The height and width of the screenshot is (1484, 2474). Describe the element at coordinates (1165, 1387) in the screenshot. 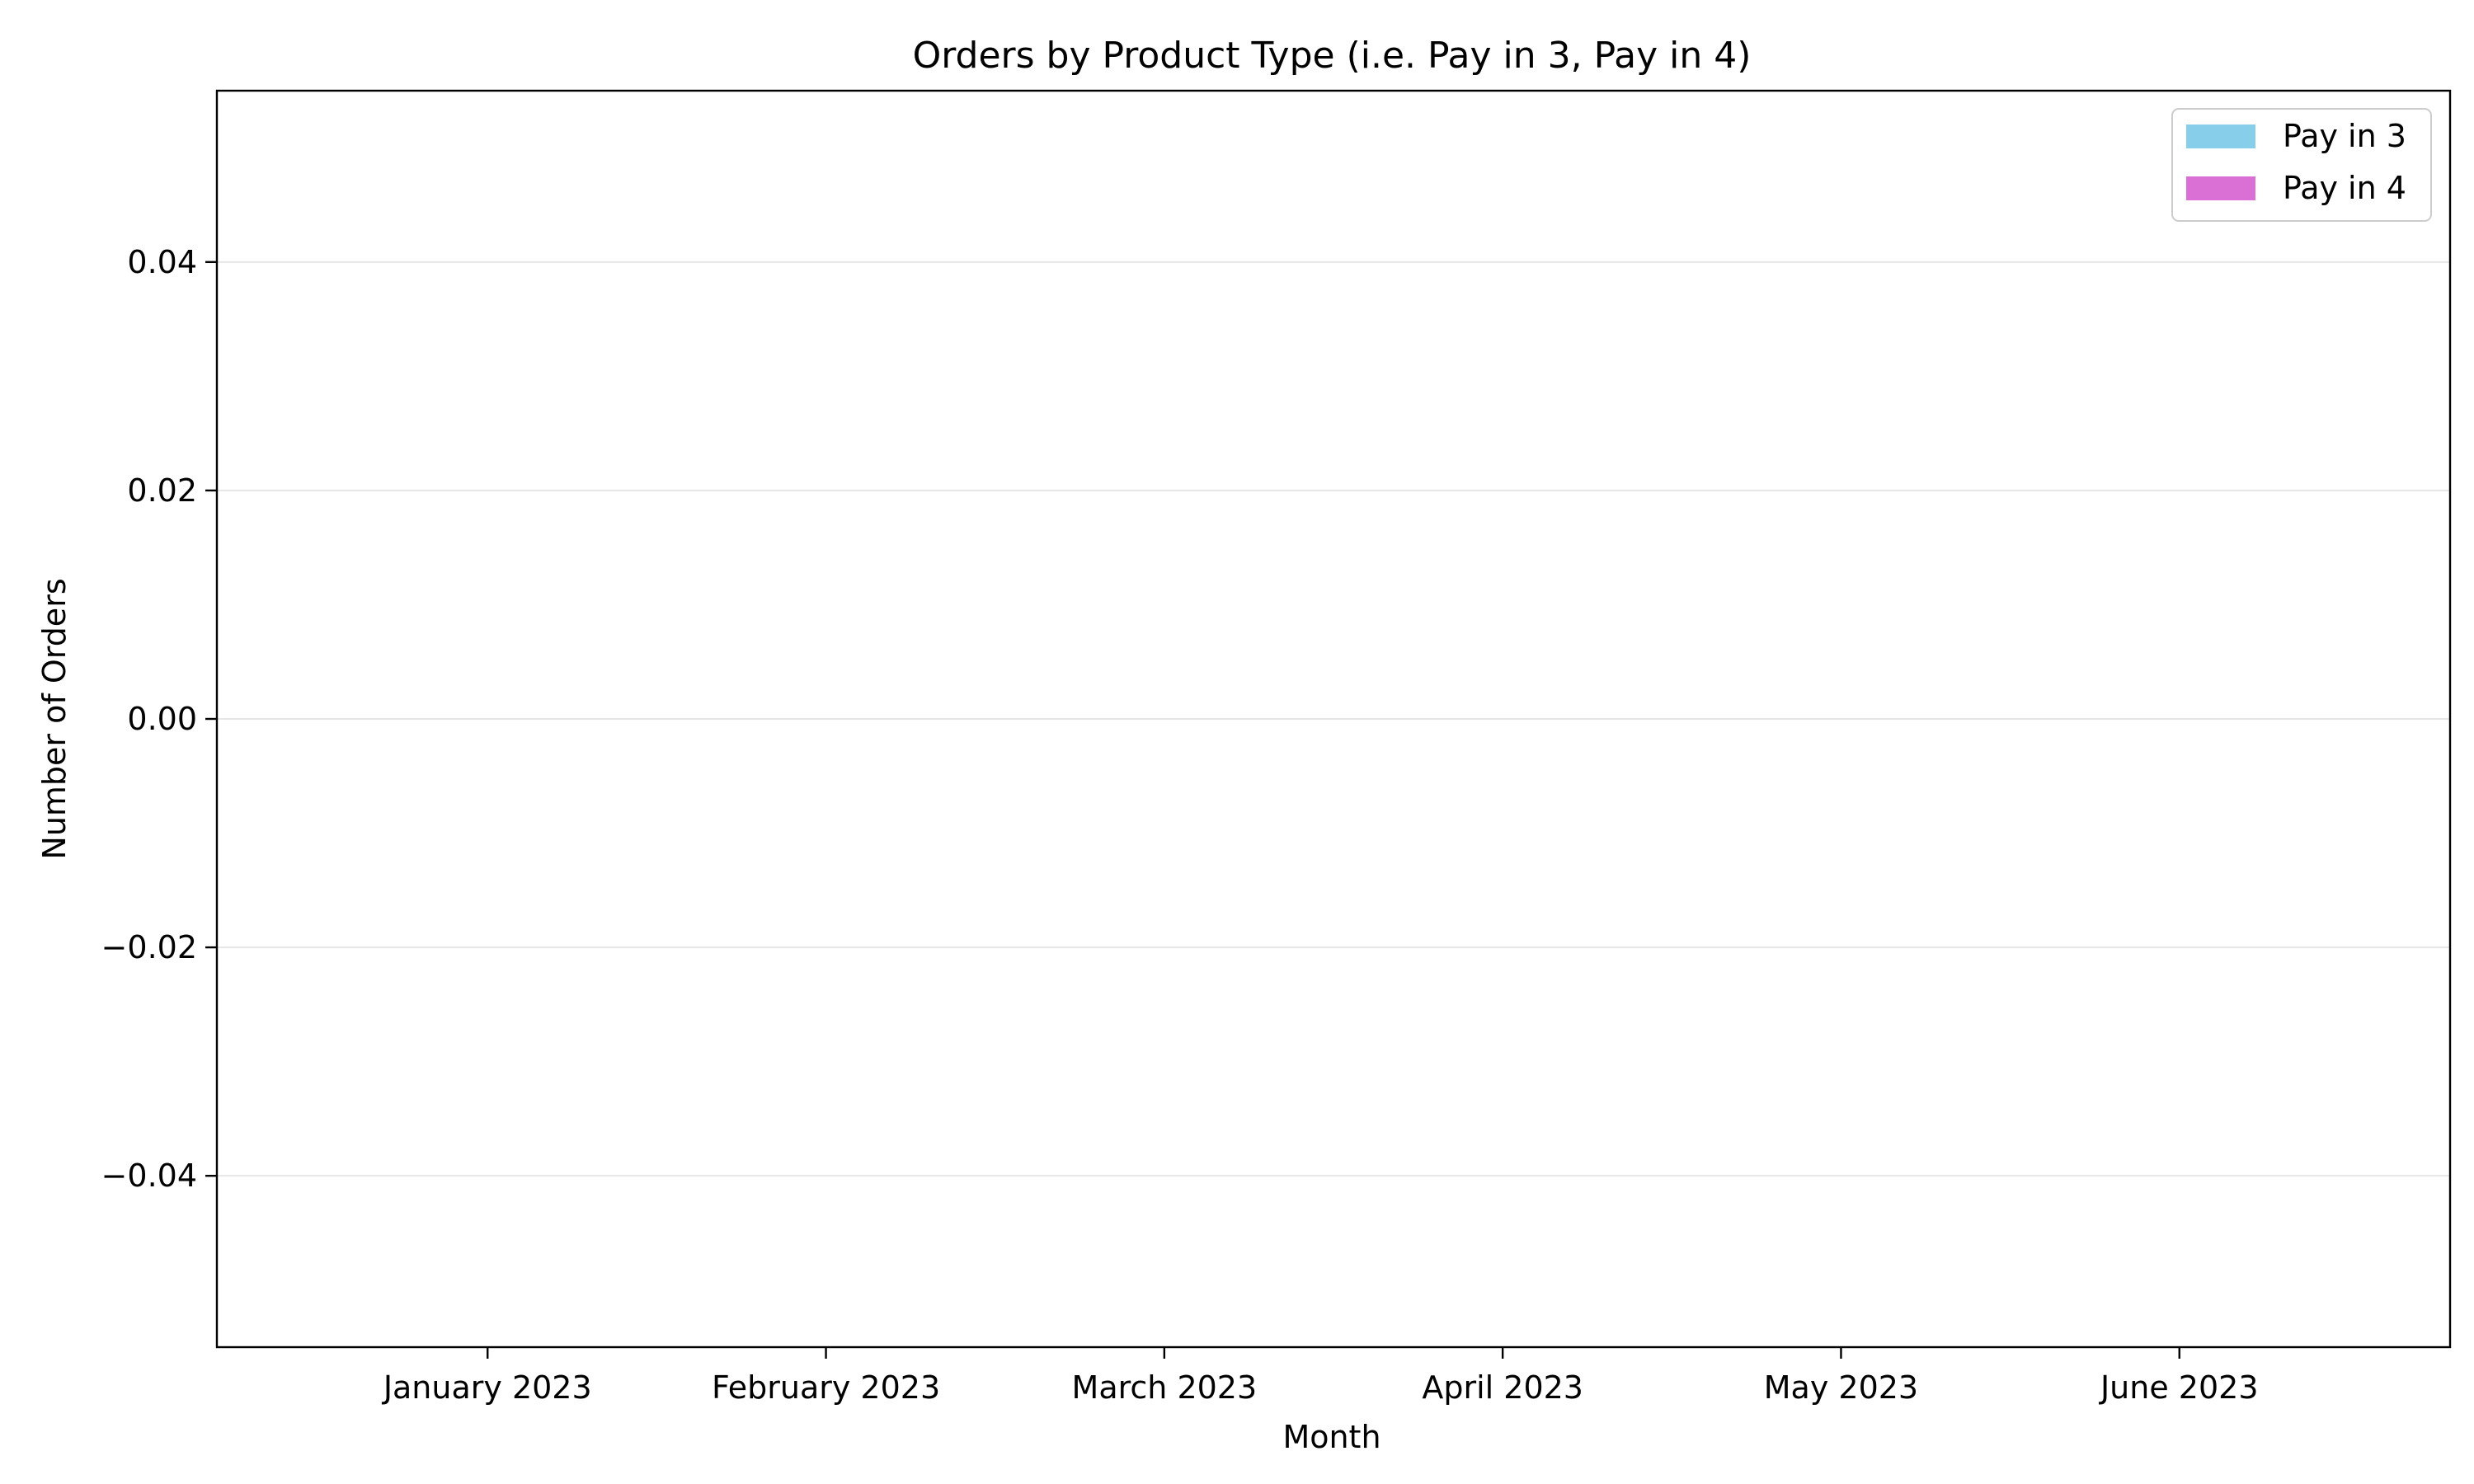

I see `x-tick-label: March 2023` at that location.